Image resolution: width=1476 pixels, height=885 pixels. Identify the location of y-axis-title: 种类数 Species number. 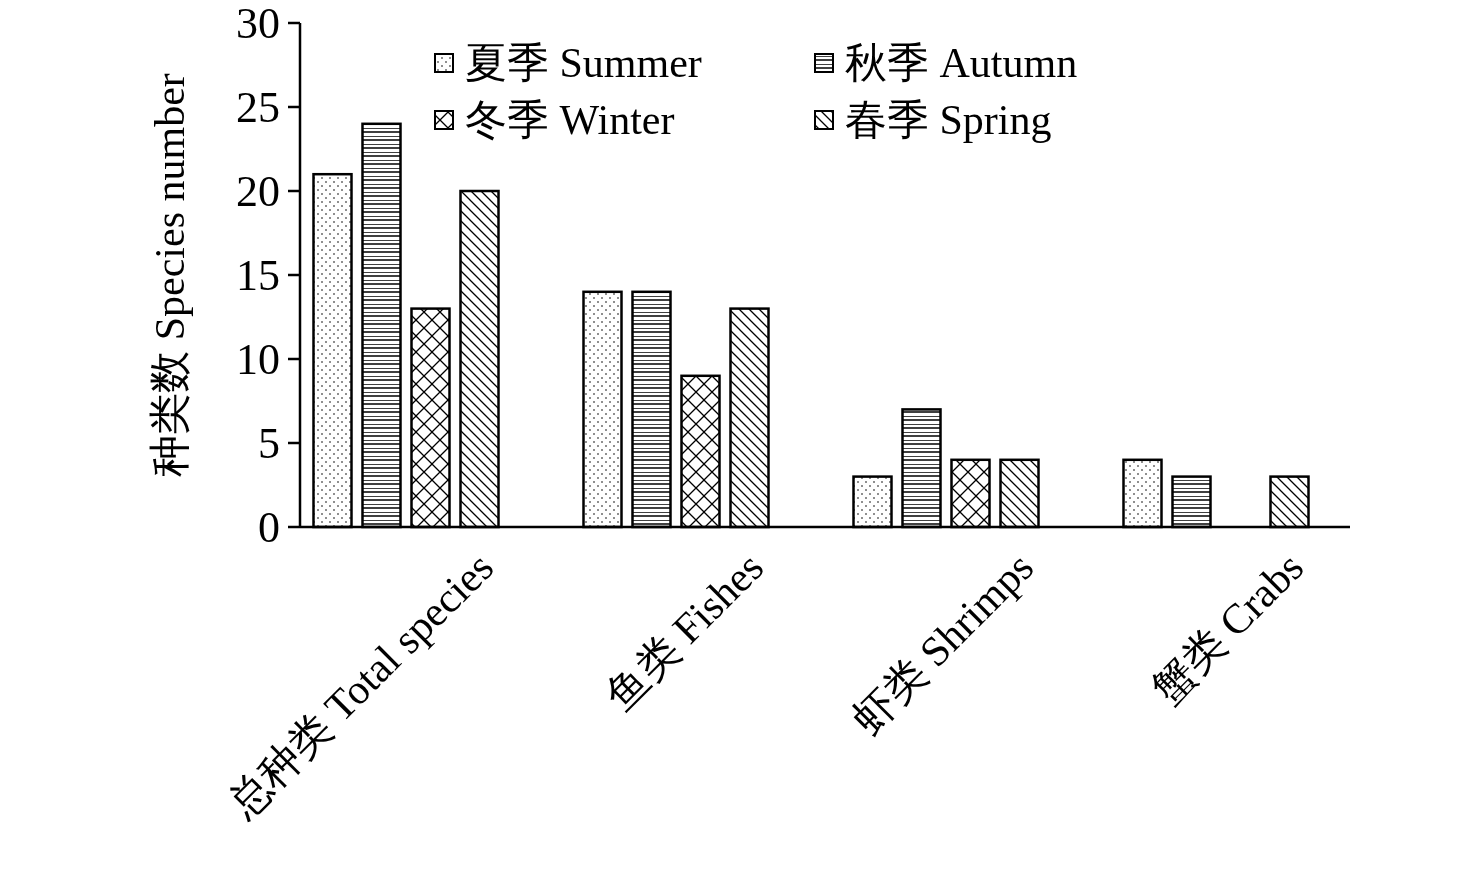
(170, 275).